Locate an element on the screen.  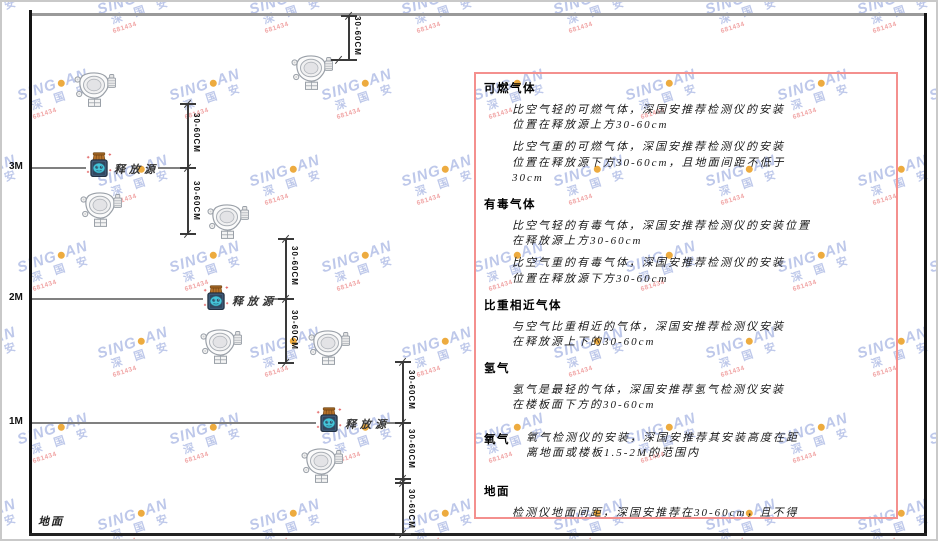
section-paragraph: 比空气重的有毒气体，深国安推荐检测仪的安装 位置在释放源下方30-60cm is located at coordinates (648, 271).